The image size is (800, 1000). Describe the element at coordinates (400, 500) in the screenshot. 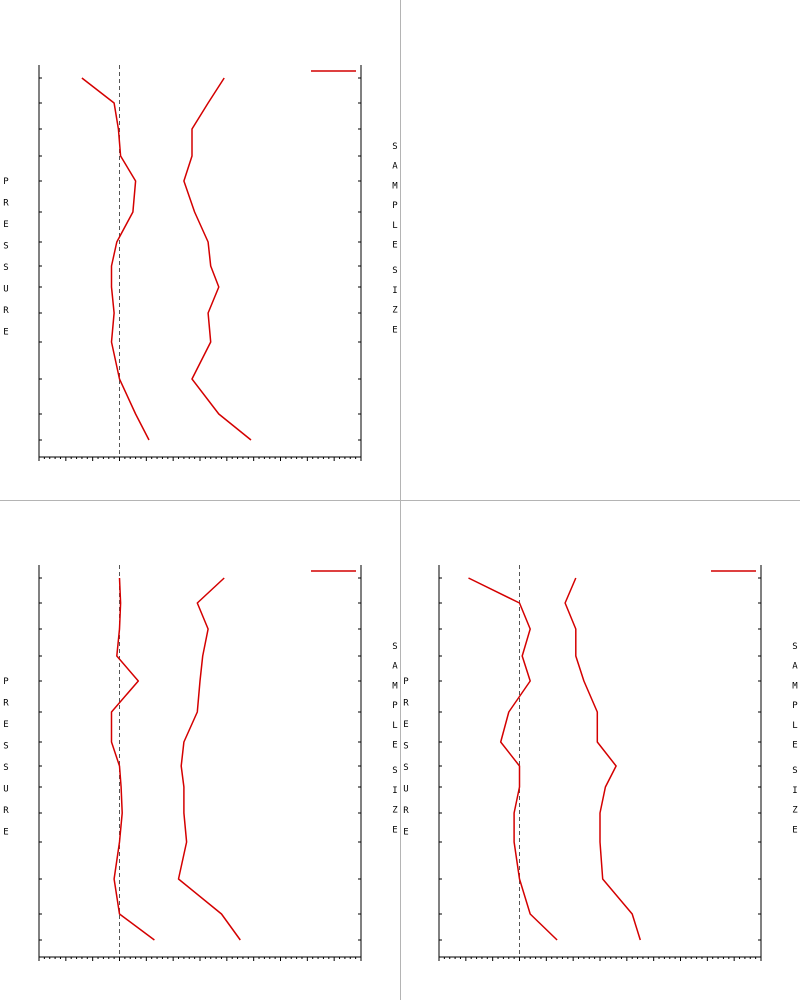

I see `panel-divider-horizontal` at that location.